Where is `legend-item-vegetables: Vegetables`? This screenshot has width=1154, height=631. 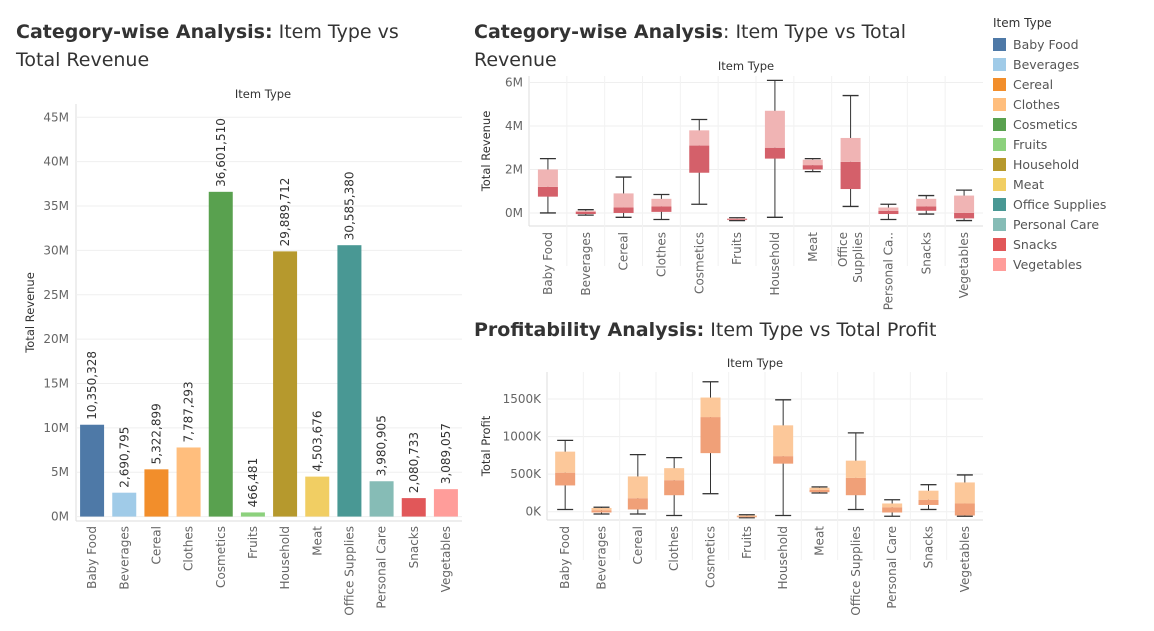
legend-item-vegetables: Vegetables is located at coordinates (1068, 264).